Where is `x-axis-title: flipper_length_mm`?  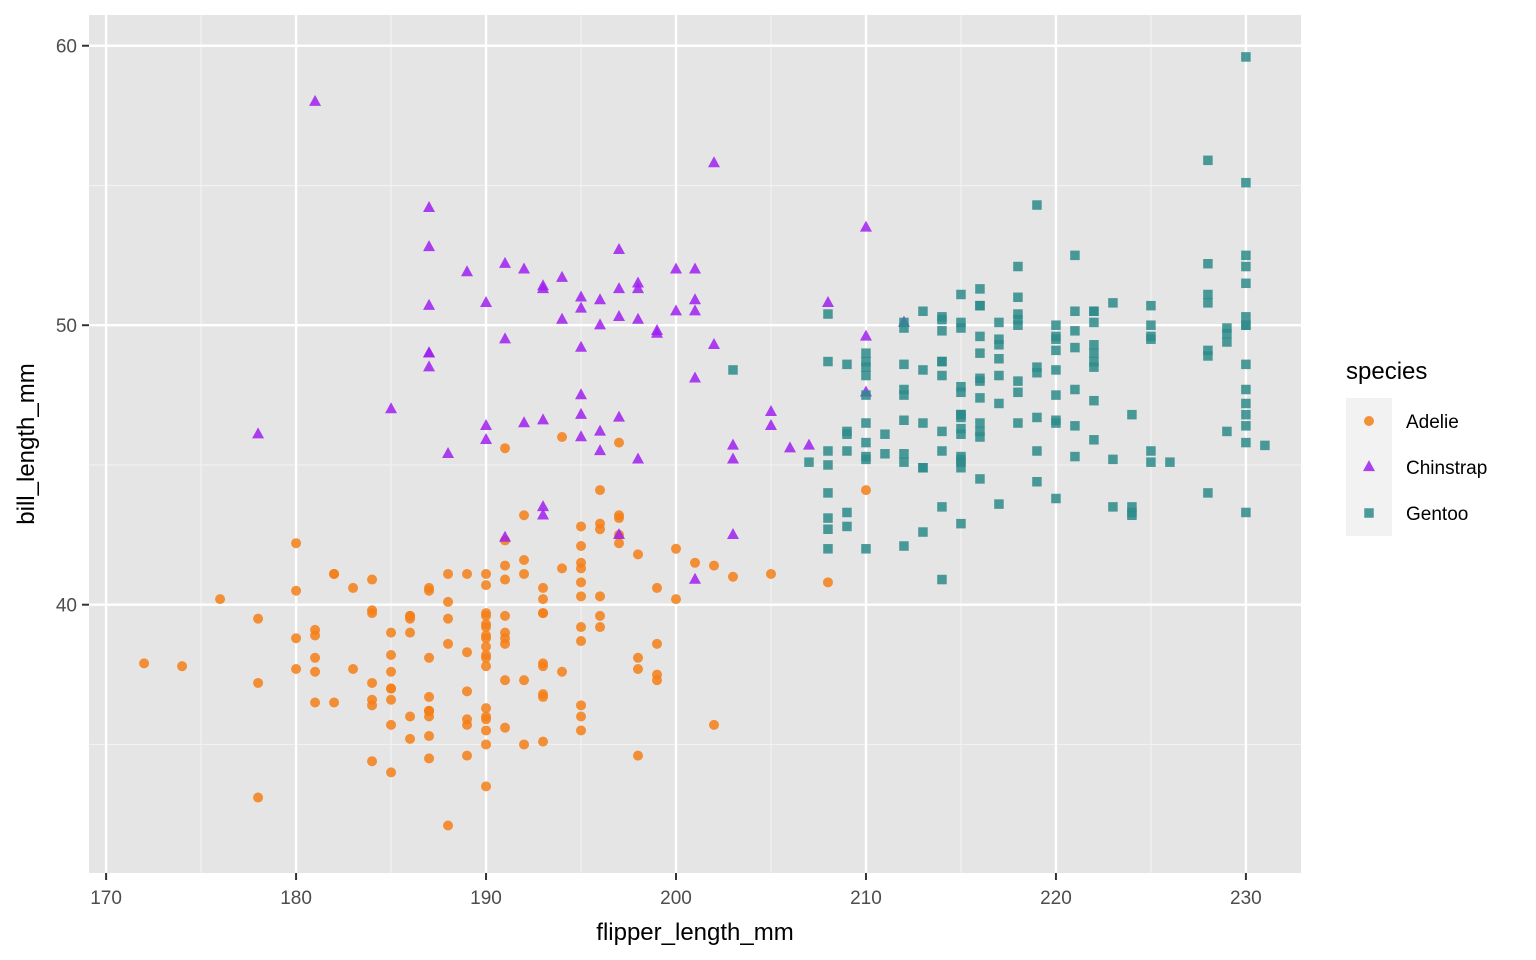 x-axis-title: flipper_length_mm is located at coordinates (694, 932).